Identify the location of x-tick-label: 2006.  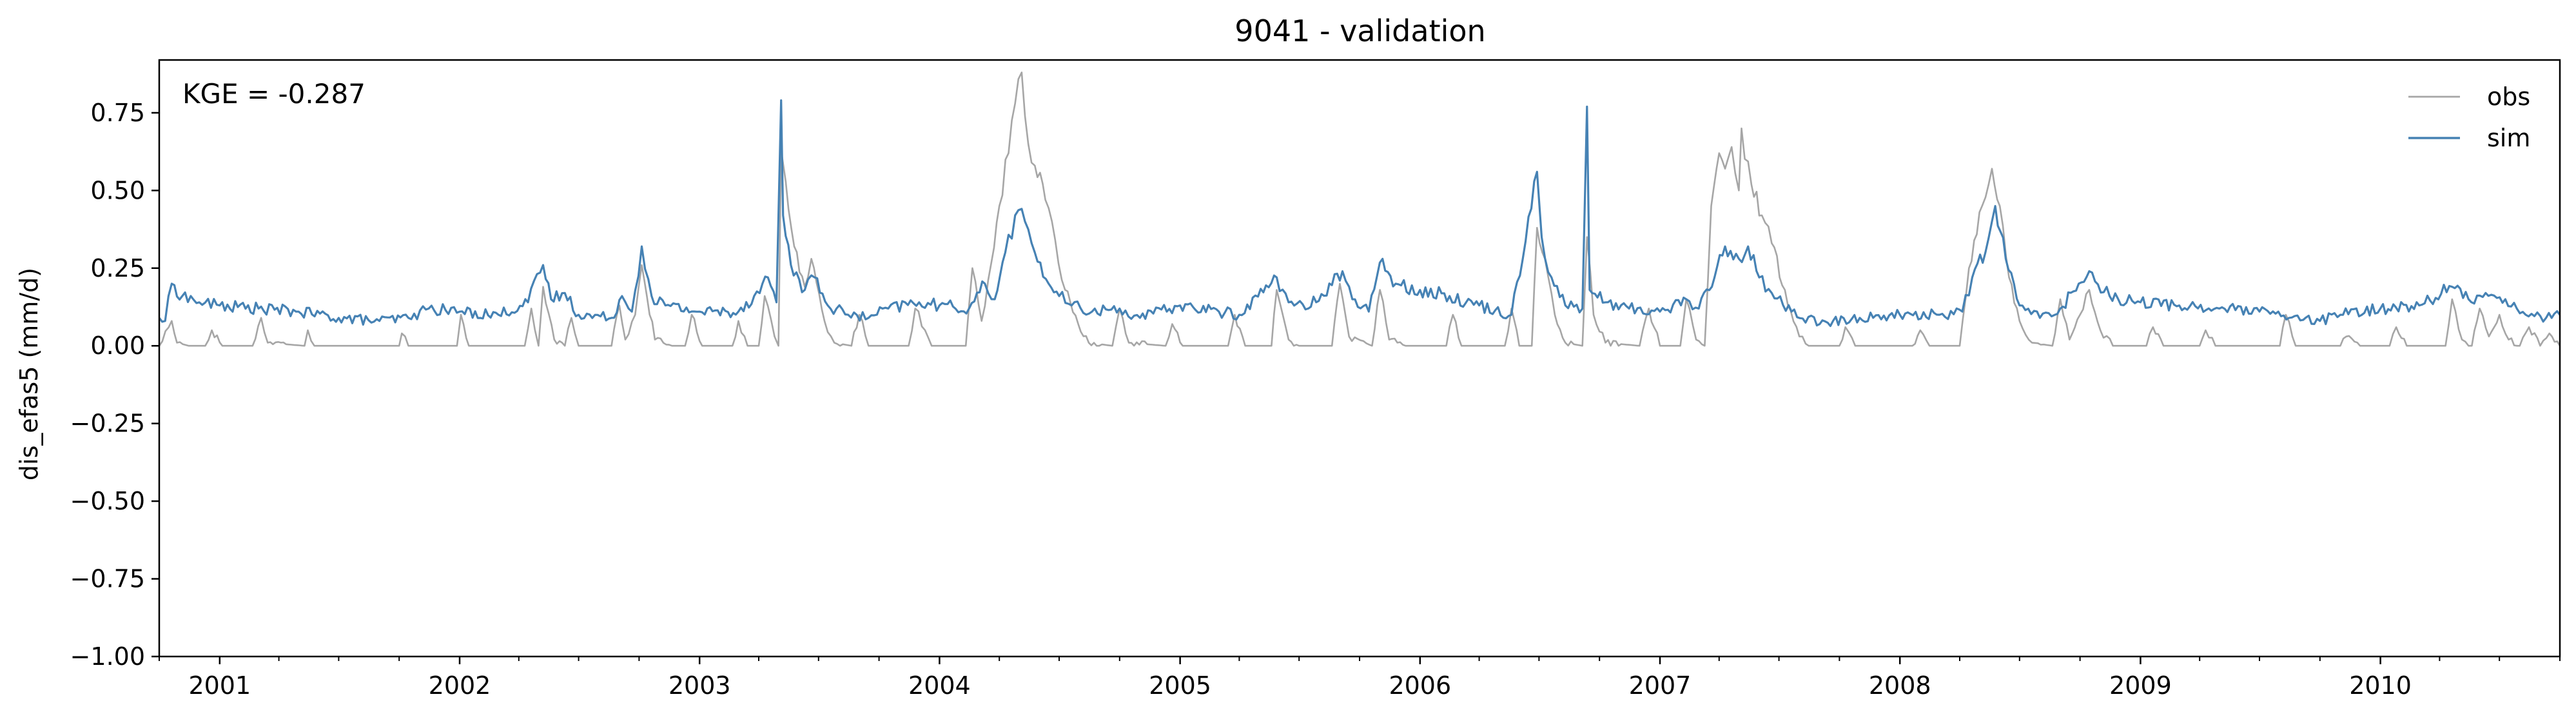
(1420, 685).